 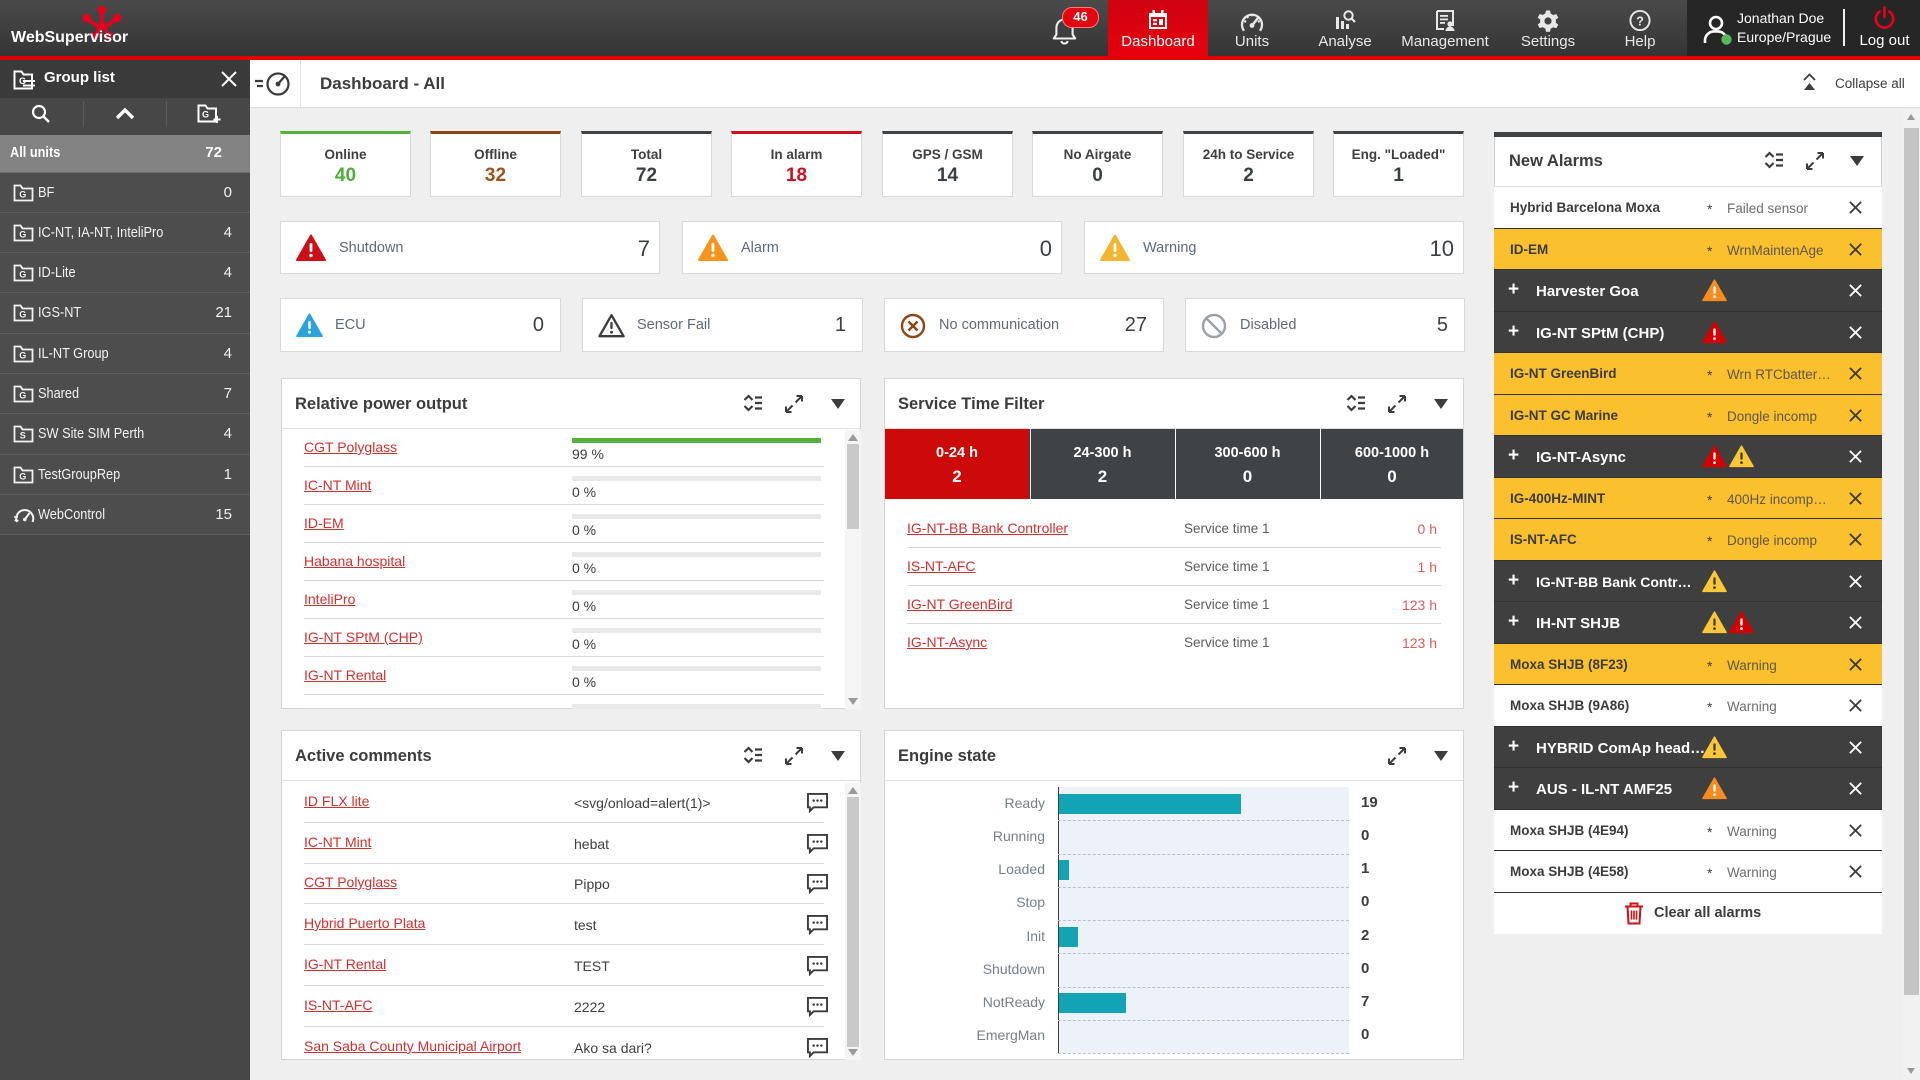 I want to click on svg-text: S, so click(x=23, y=436).